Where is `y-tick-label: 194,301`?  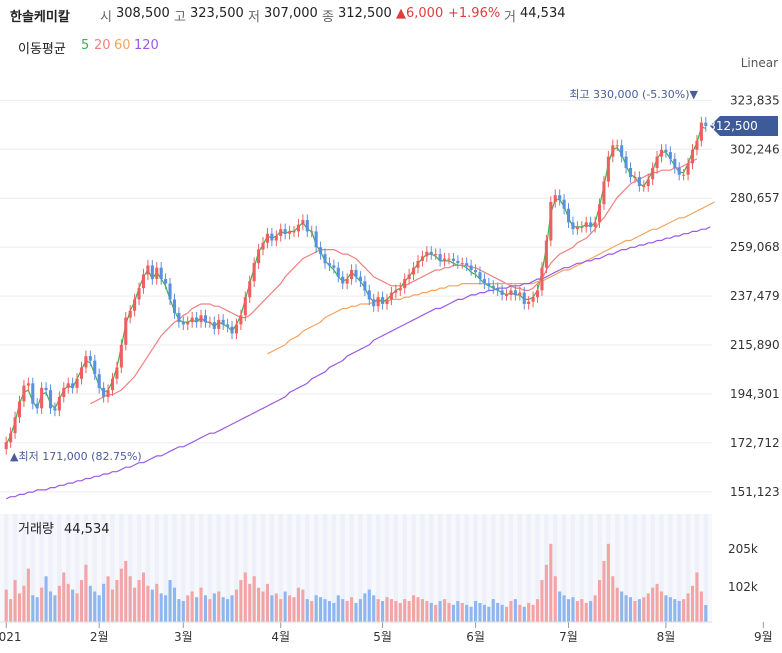 y-tick-label: 194,301 is located at coordinates (755, 394).